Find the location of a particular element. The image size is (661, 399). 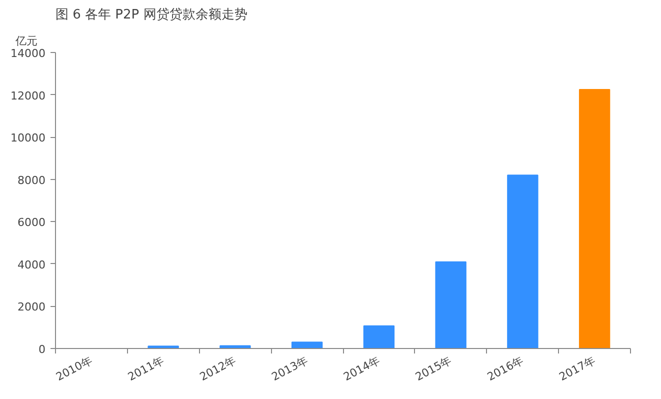

y-tick-label: 12000 is located at coordinates (28, 95).